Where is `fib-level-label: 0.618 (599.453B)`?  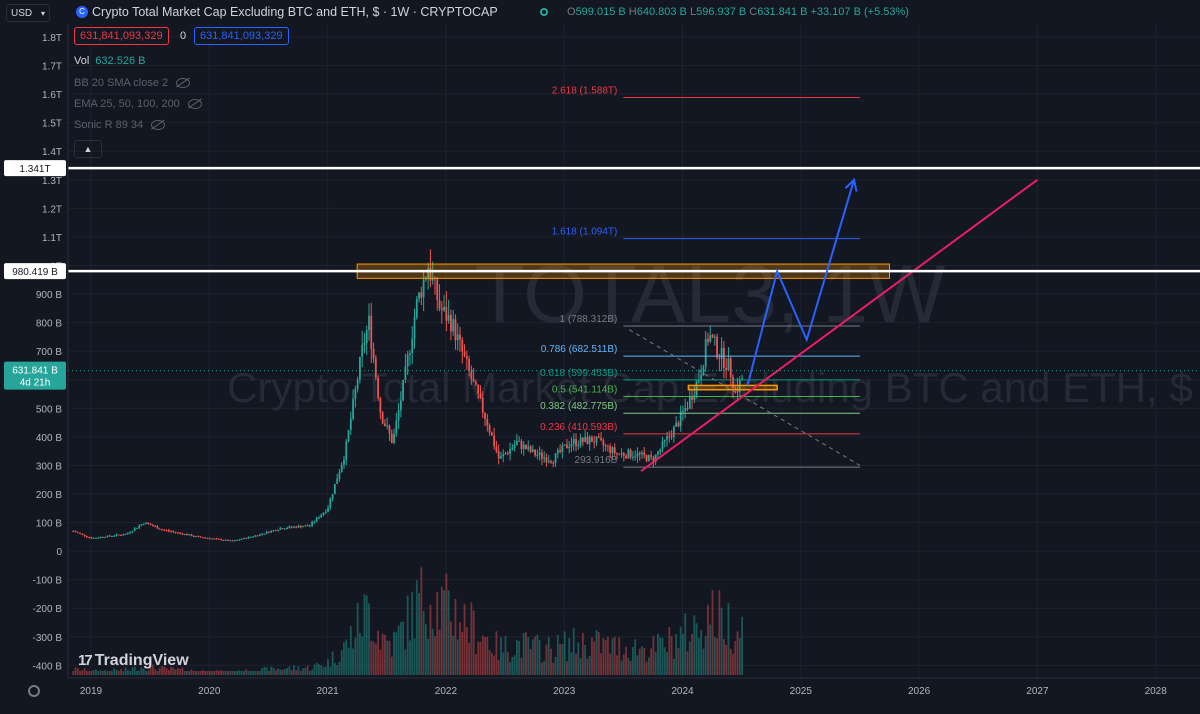 fib-level-label: 0.618 (599.453B) is located at coordinates (578, 373).